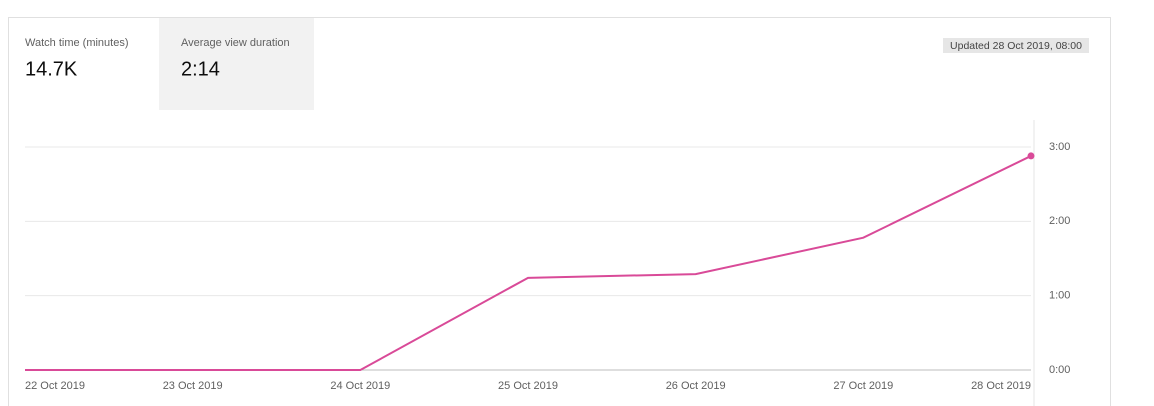 This screenshot has width=1154, height=406. What do you see at coordinates (360, 386) in the screenshot?
I see `x-tick-label: 24 Oct 2019` at bounding box center [360, 386].